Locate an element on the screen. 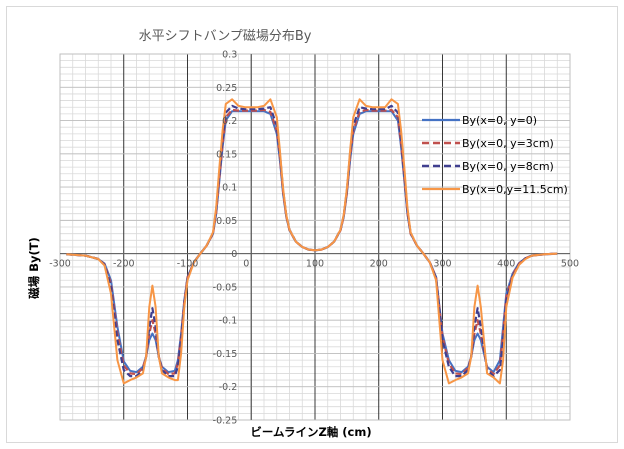  x-tick-labels: -300 -200 -100 0 100 200 300 400 500 is located at coordinates (314, 264).